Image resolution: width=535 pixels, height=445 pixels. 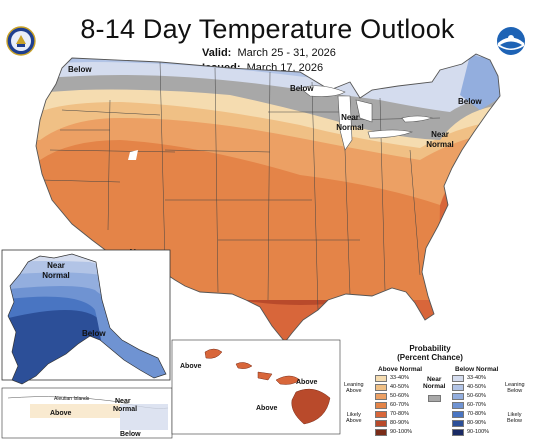 What do you see at coordinates (514, 418) in the screenshot?
I see `legend-likely-below: Likely Below` at bounding box center [514, 418].